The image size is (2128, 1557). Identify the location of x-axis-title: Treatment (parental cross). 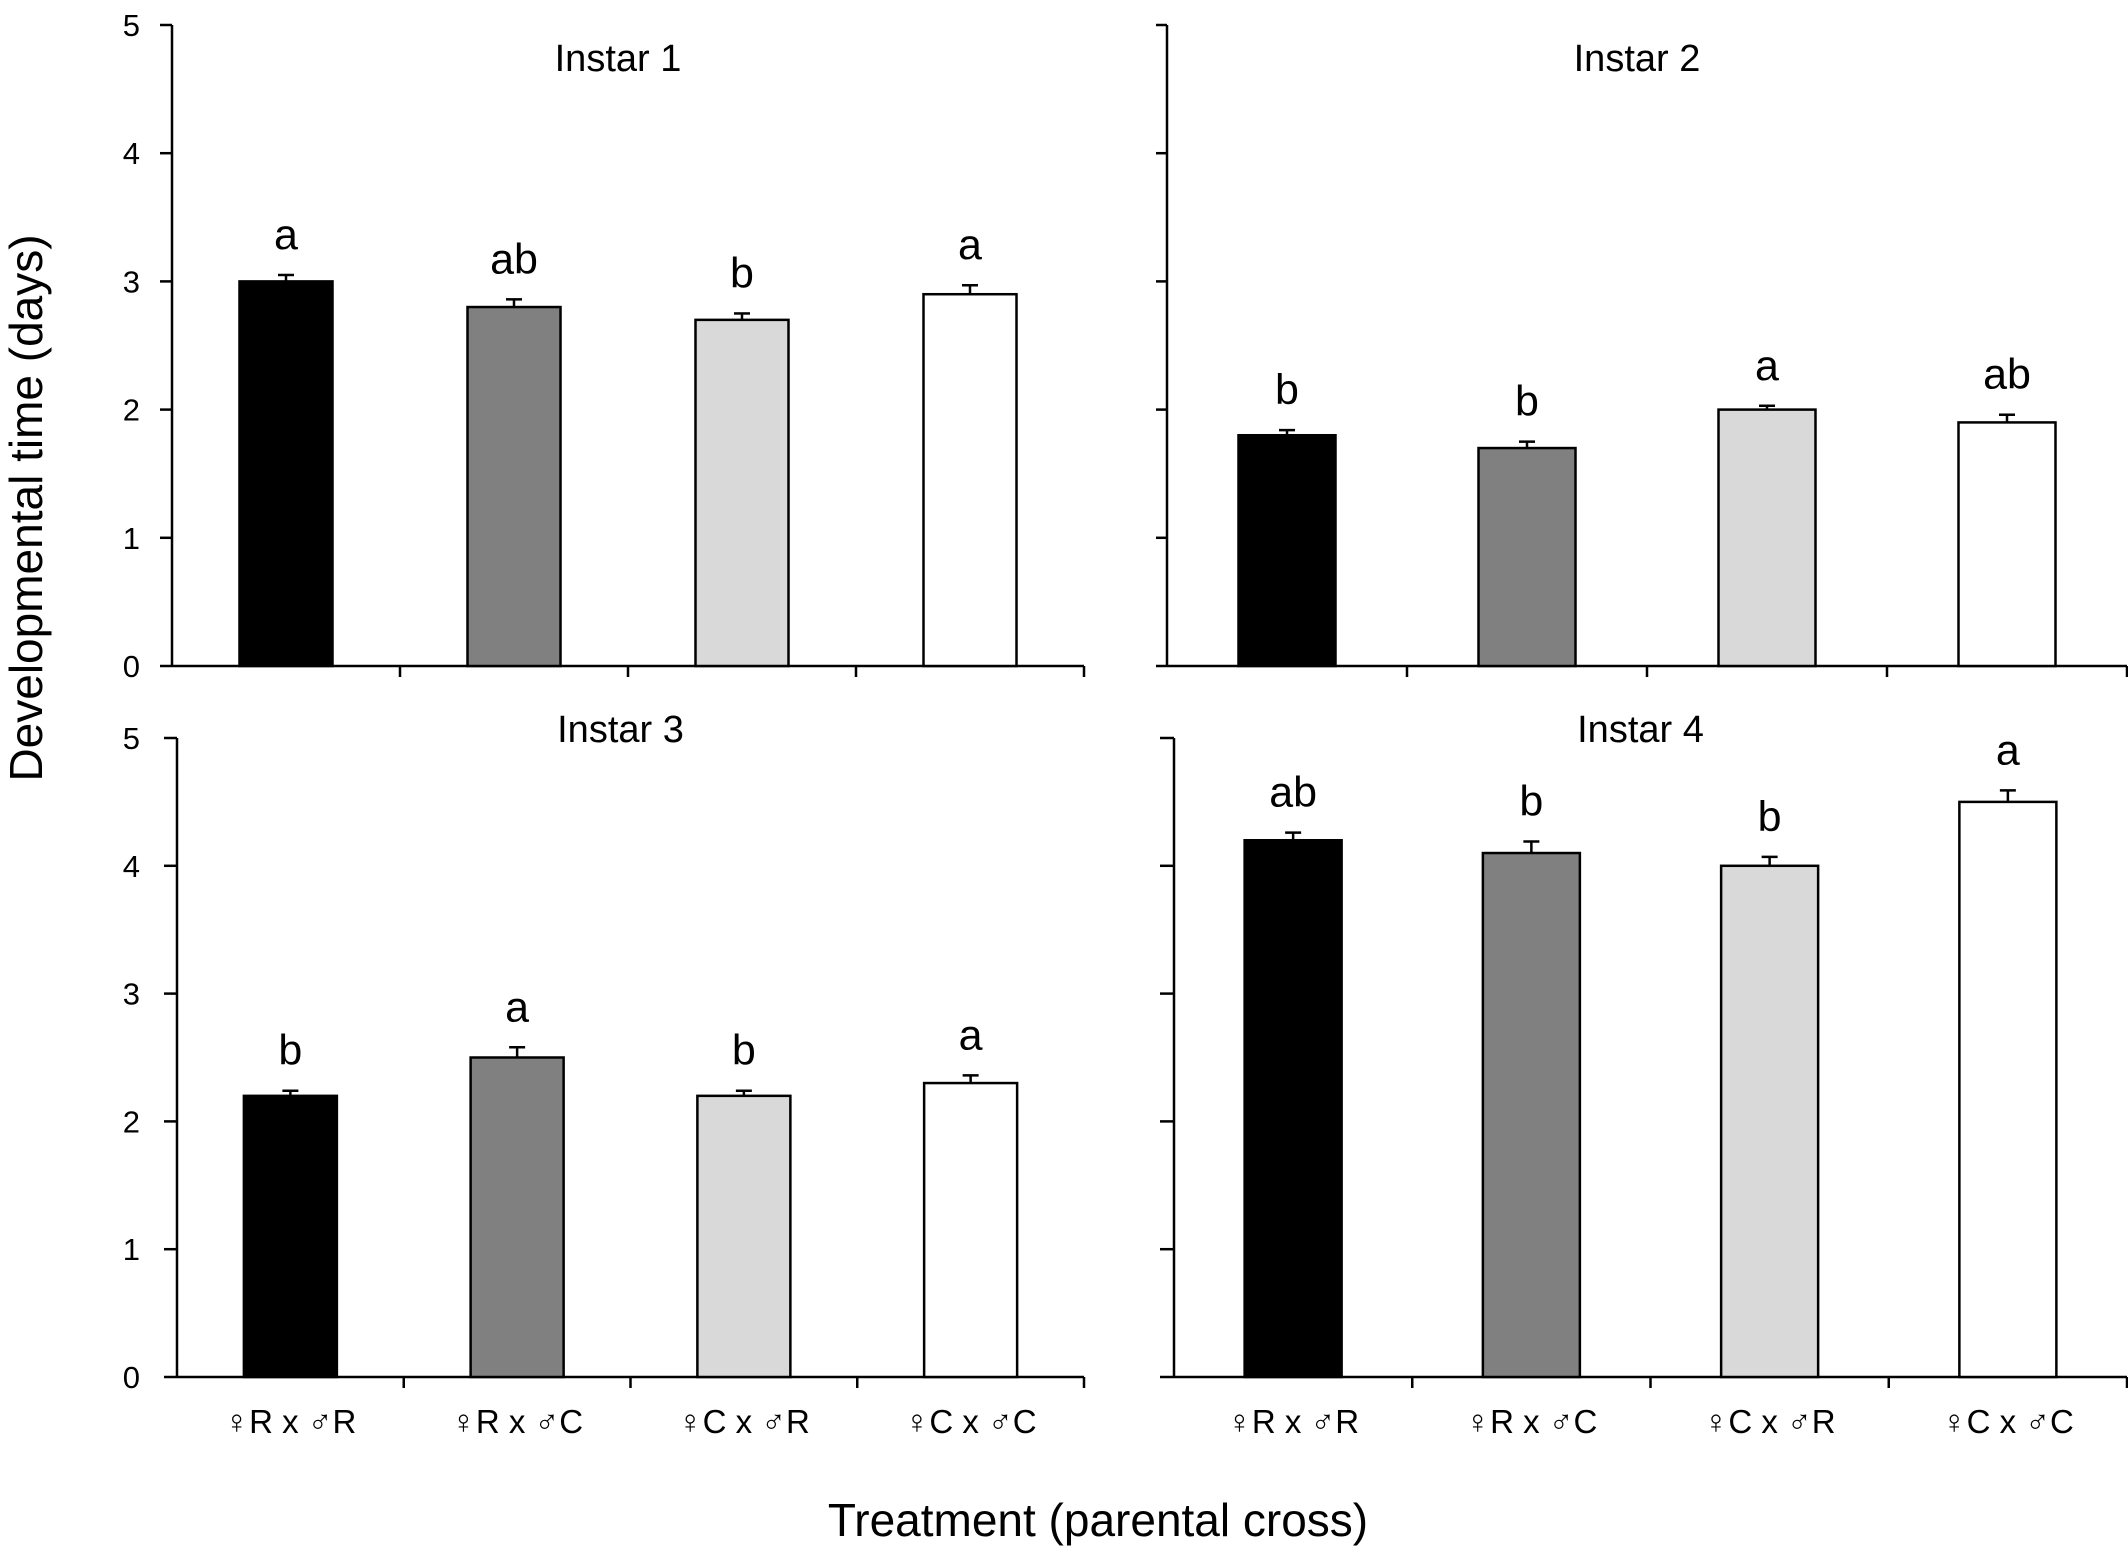
(1098, 1520).